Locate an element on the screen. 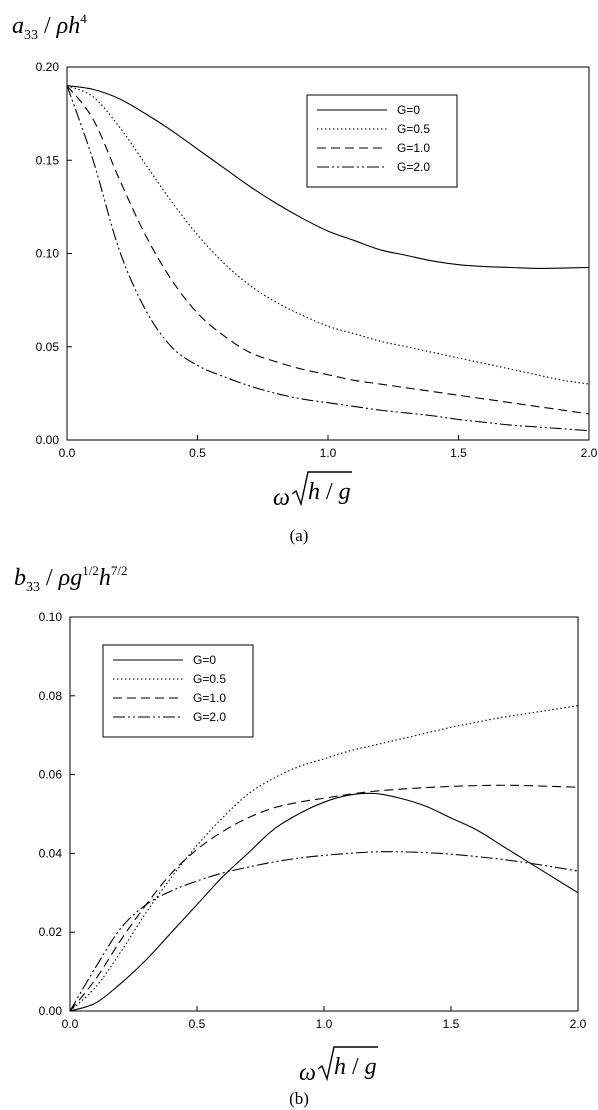 The image size is (598, 1110). chart-a-y-tick-label: 0.00 is located at coordinates (48, 440).